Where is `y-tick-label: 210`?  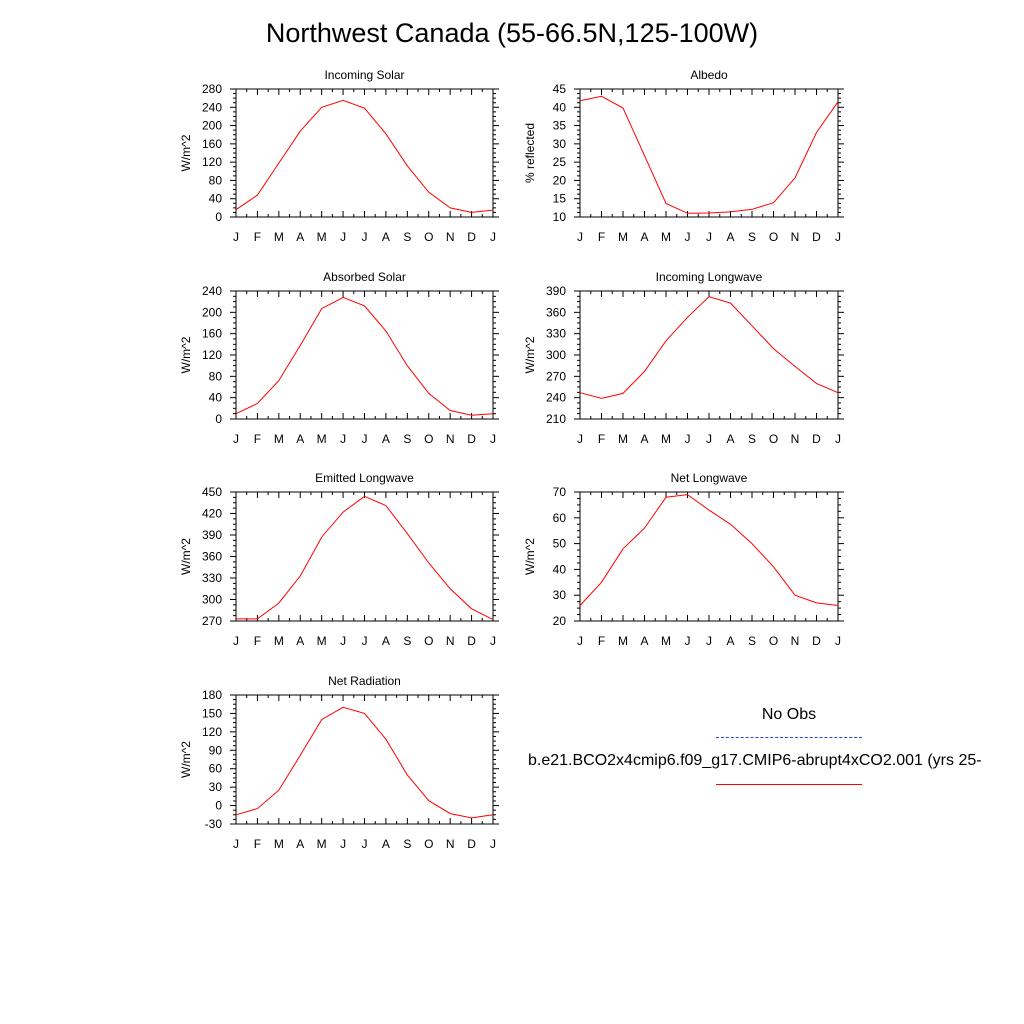
y-tick-label: 210 is located at coordinates (556, 419).